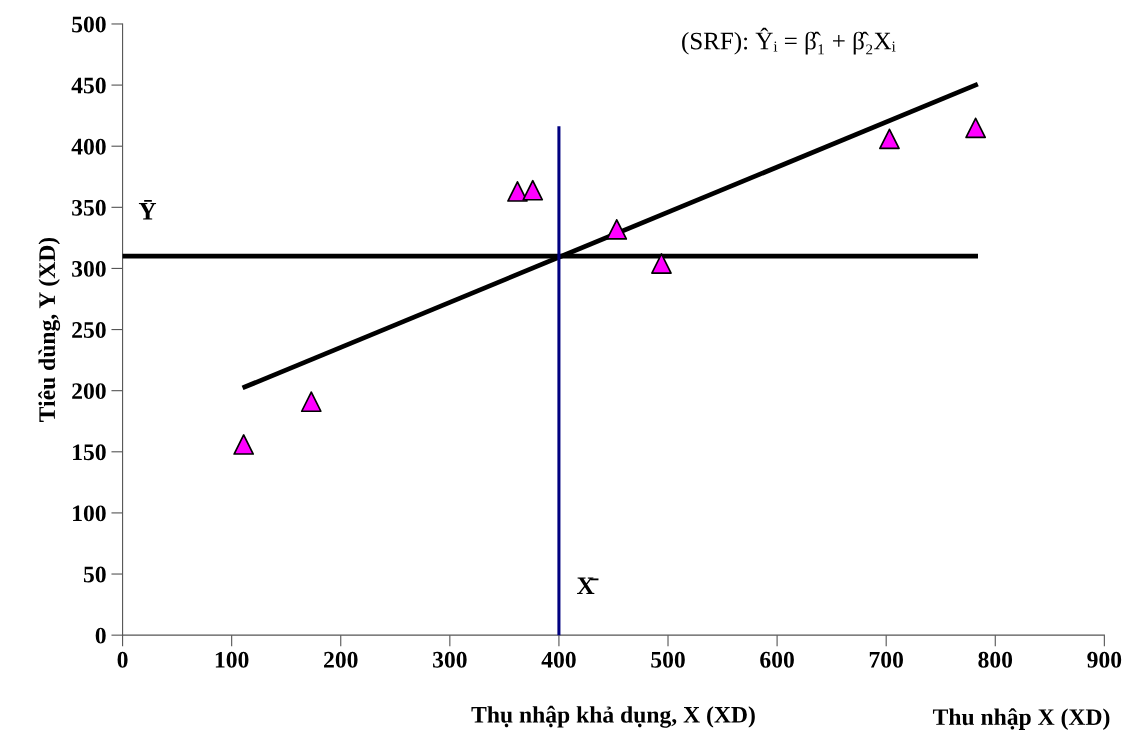  I want to click on y-tick-label: 50, so click(94, 574).